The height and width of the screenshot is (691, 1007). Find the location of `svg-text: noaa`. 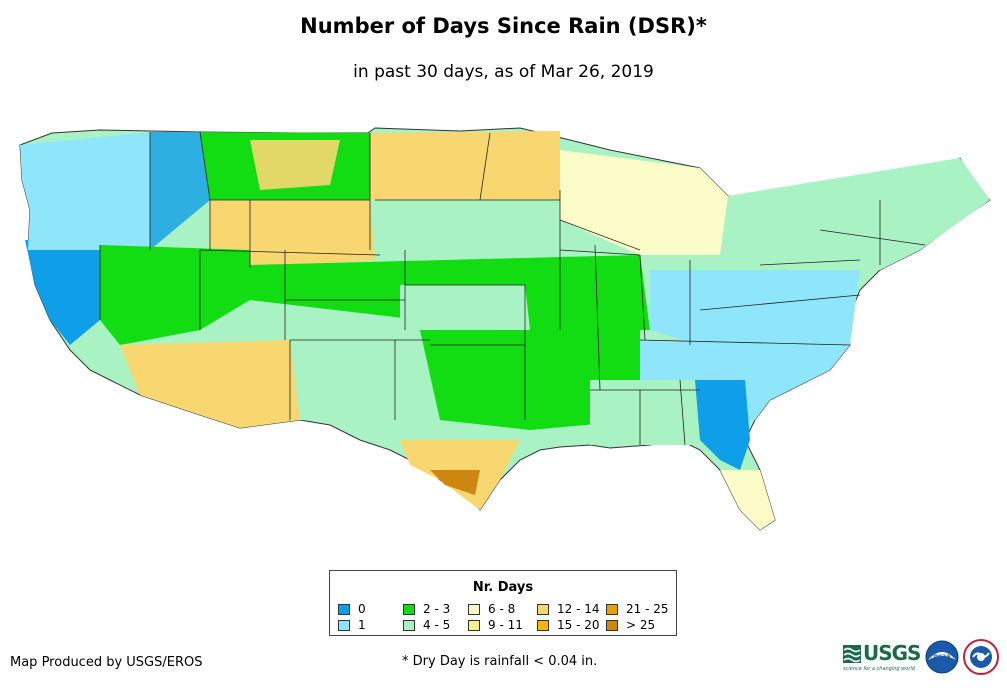

svg-text: noaa is located at coordinates (942, 656).